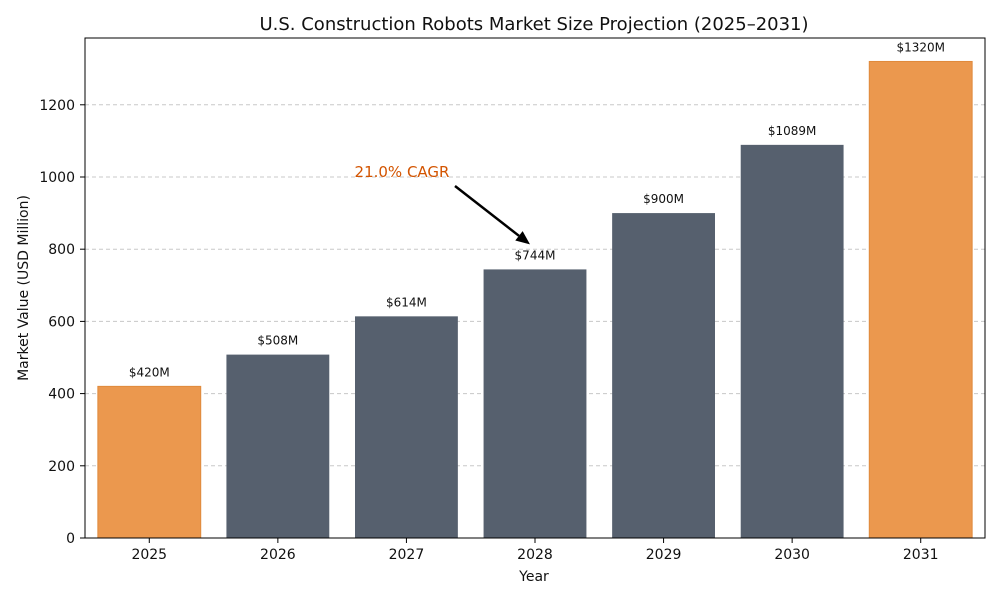  I want to click on x-tick-label-2027: 2027, so click(407, 555).